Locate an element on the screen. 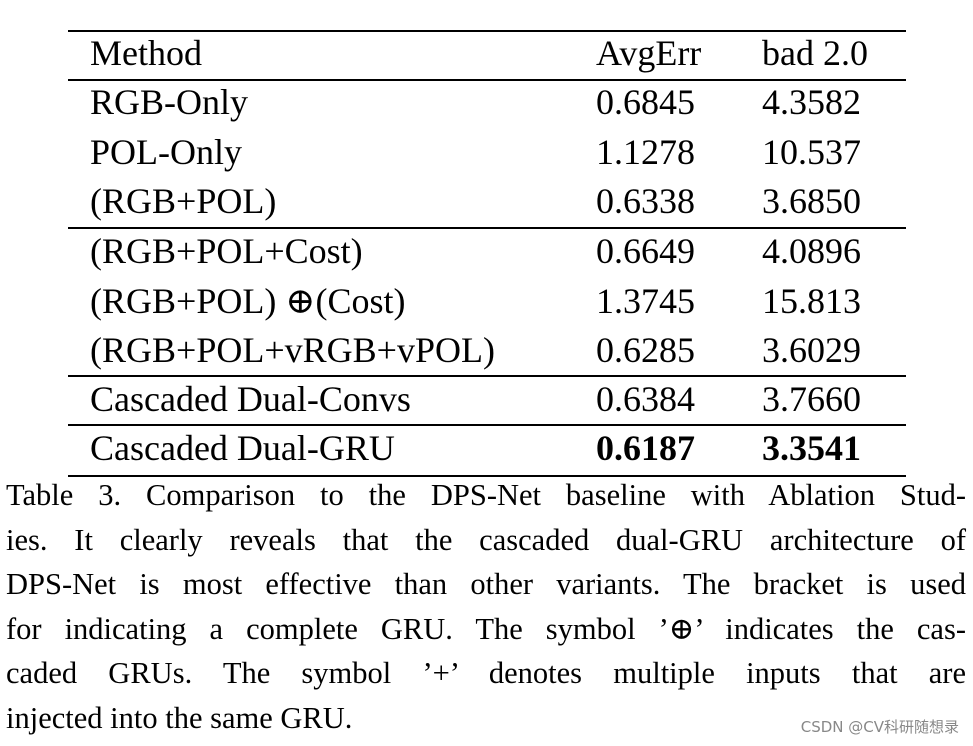 Image resolution: width=973 pixels, height=746 pixels. table-cell: POL-Only is located at coordinates (166, 151).